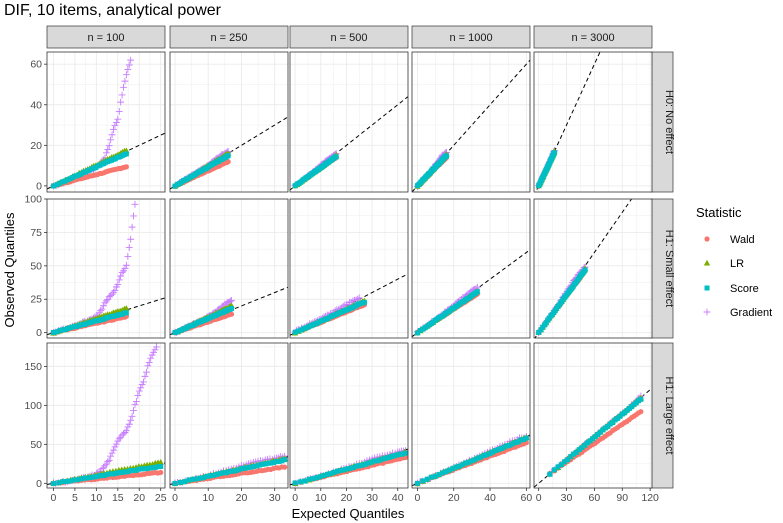 Image resolution: width=783 pixels, height=523 pixels. I want to click on y-tick-label: 50, so click(36, 445).